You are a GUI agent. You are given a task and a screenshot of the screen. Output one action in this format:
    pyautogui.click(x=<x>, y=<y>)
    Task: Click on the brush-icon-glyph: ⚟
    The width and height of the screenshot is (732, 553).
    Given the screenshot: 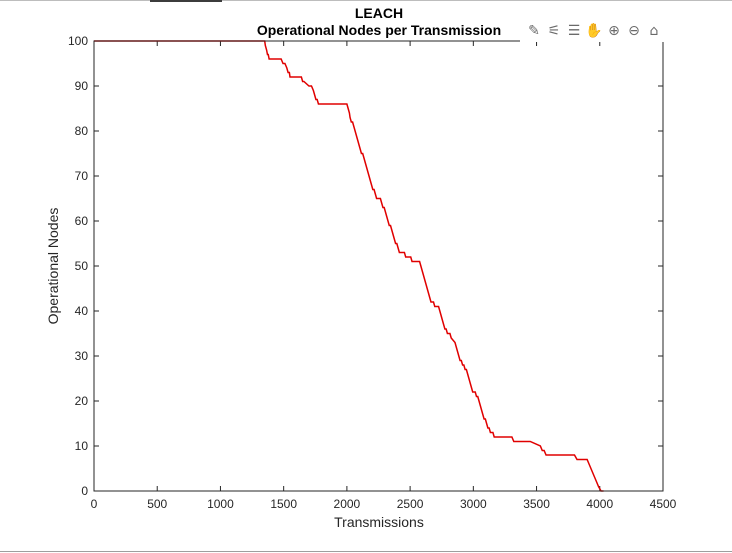 What is the action you would take?
    pyautogui.click(x=554, y=31)
    